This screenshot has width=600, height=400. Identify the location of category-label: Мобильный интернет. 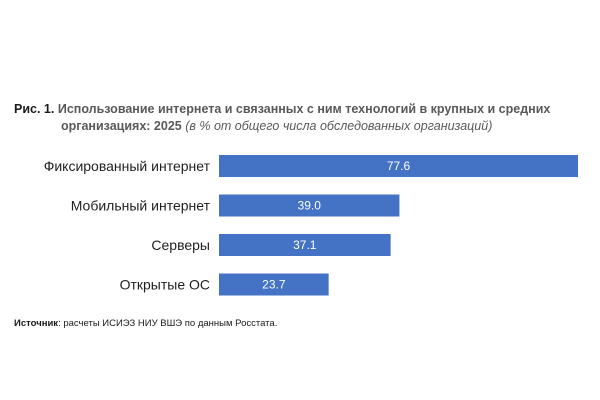
(141, 206).